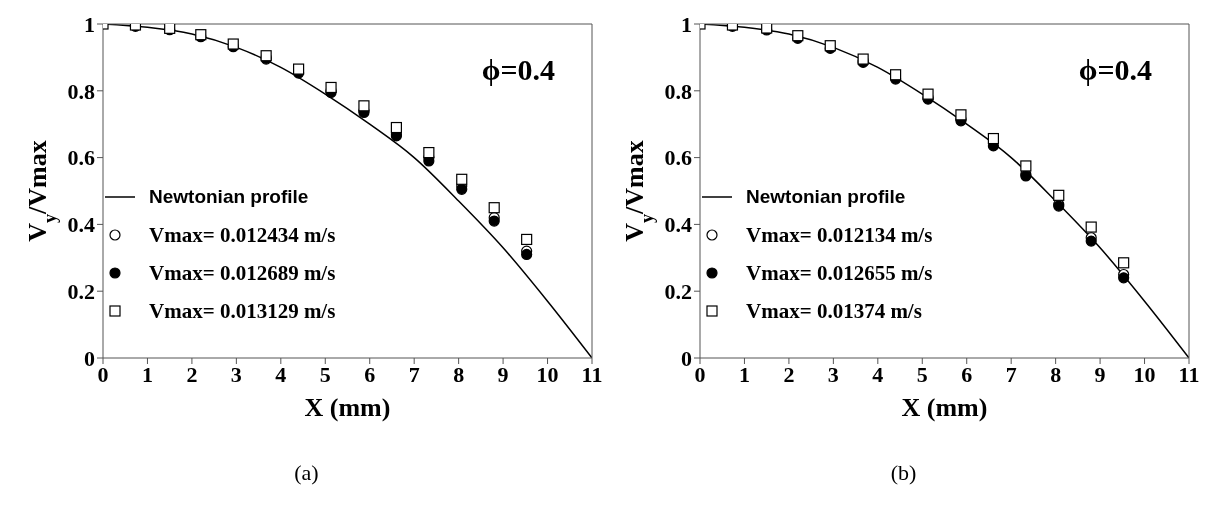 This screenshot has height=509, width=1215. I want to click on legend-label: Vmax= 0.013129 m/s, so click(242, 311).